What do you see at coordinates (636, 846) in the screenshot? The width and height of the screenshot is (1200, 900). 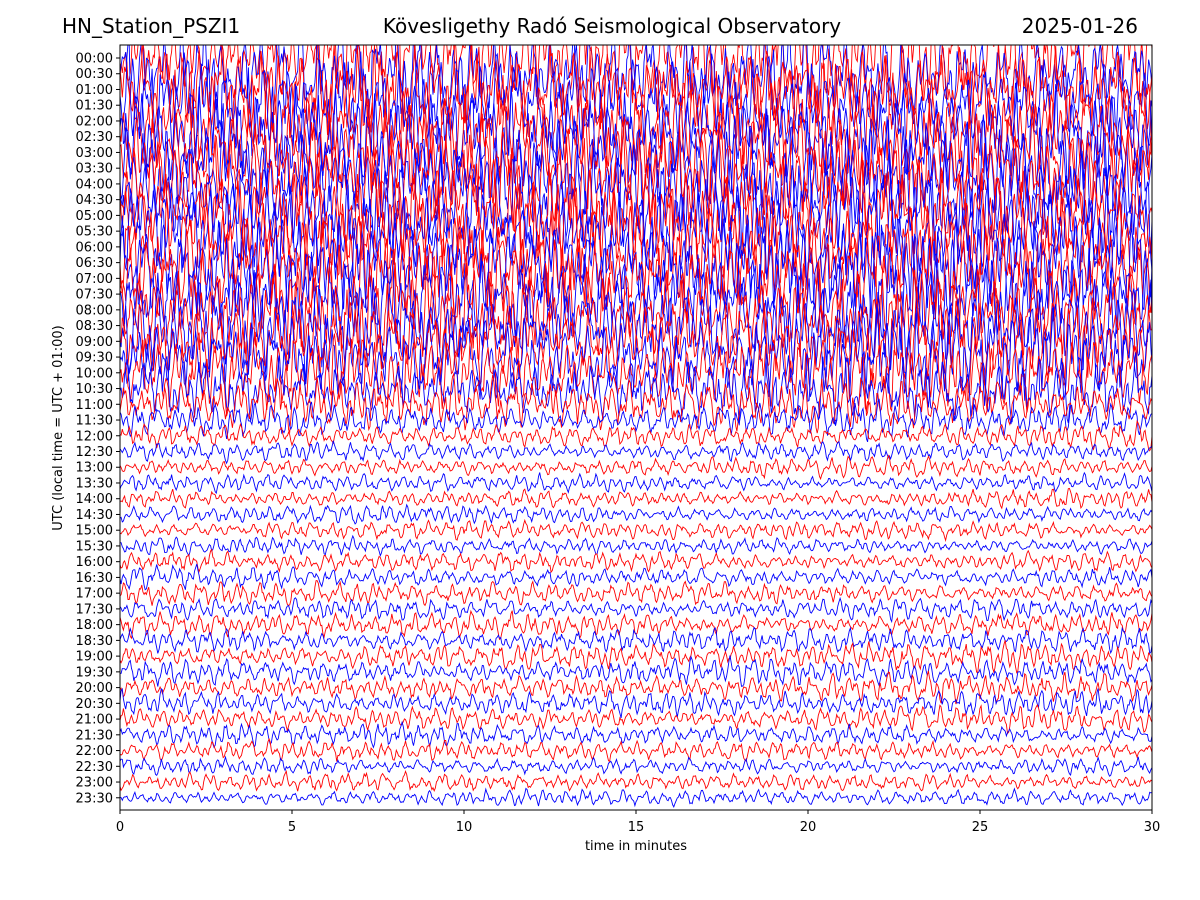 I see `x-axis-label: time in minutes` at bounding box center [636, 846].